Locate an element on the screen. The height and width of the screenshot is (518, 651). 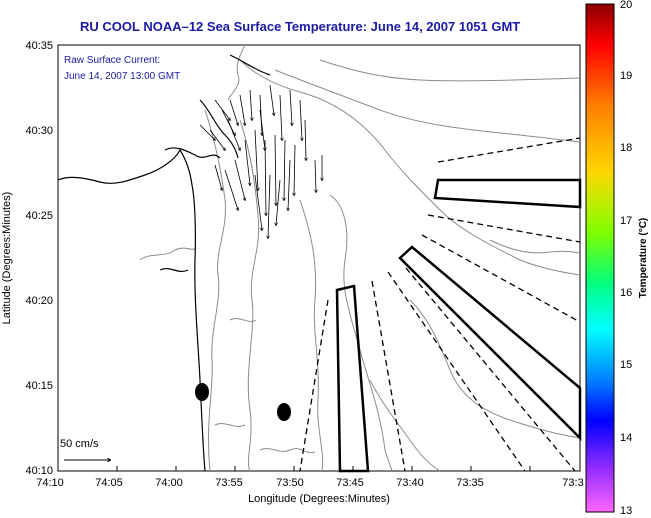
x-tick-label: 74:10 is located at coordinates (50, 483).